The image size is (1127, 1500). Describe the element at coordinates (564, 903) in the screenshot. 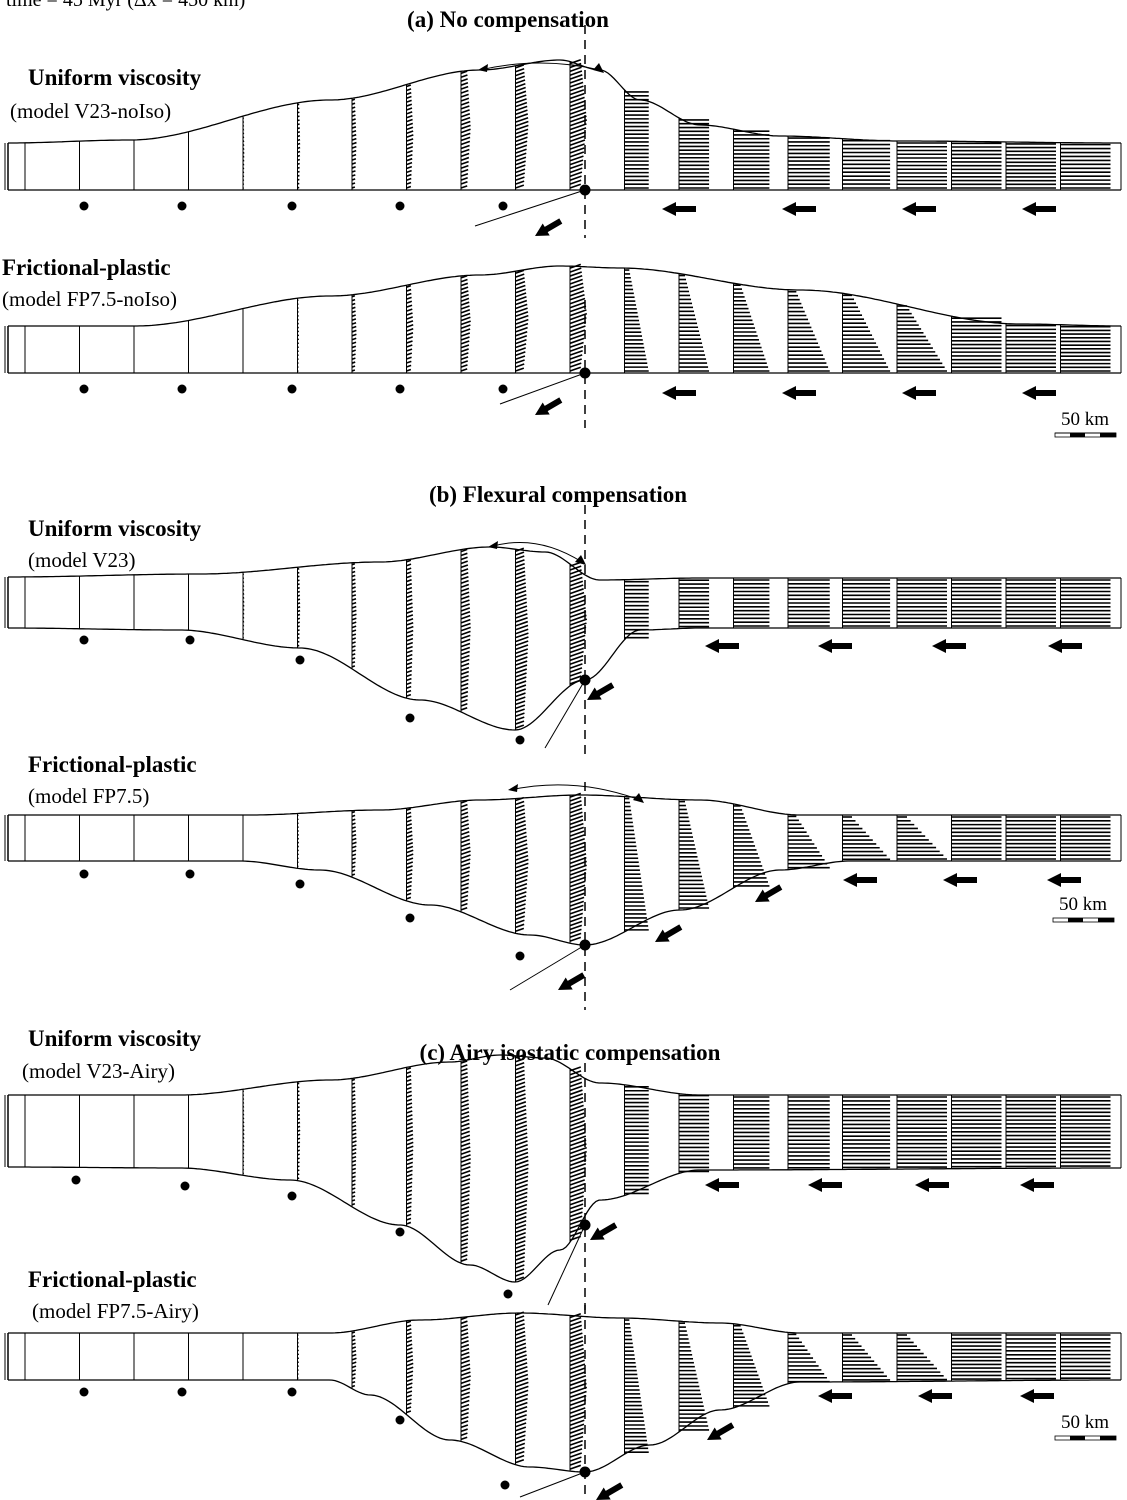

I see `base-line` at that location.